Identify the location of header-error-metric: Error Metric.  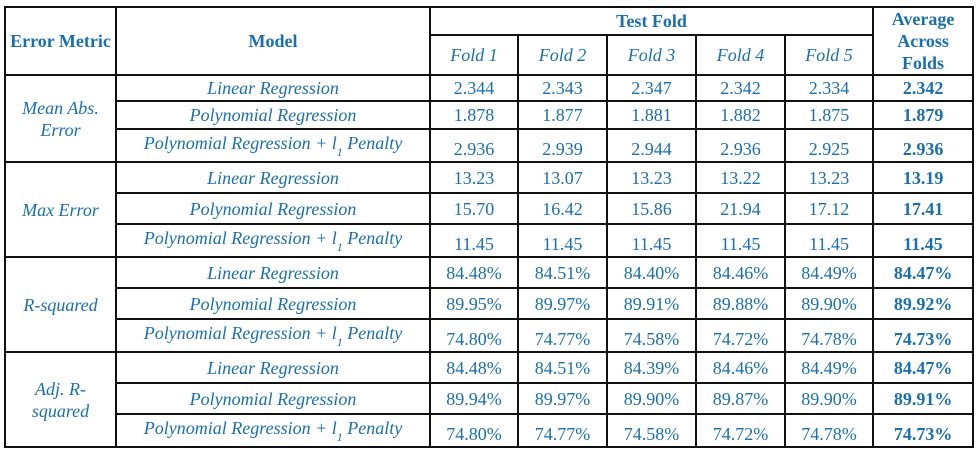
(60, 41).